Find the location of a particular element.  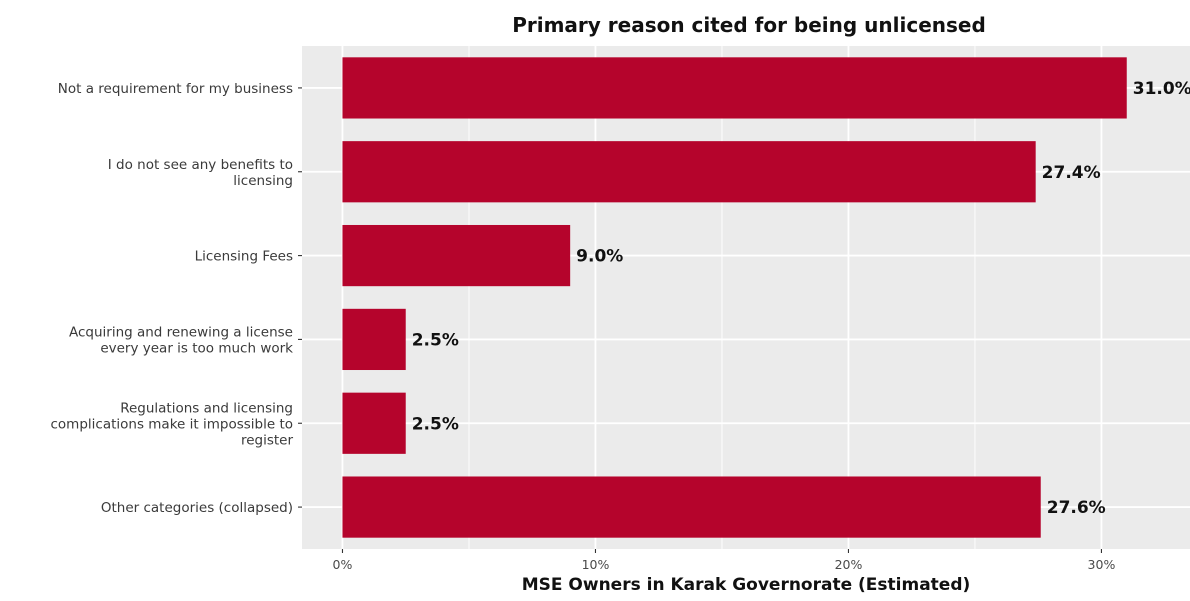

x-tick-label: 10% is located at coordinates (596, 564).